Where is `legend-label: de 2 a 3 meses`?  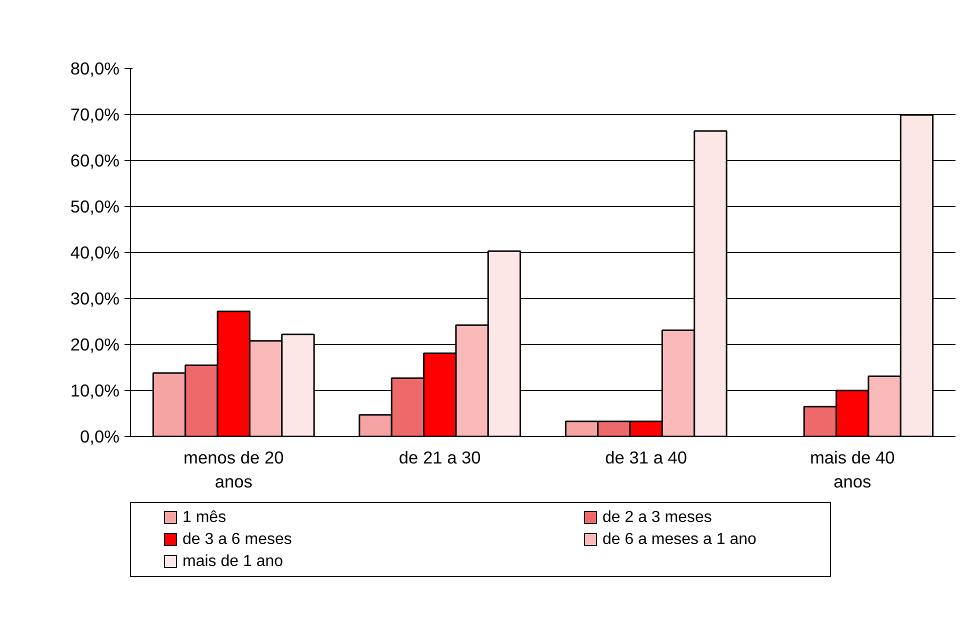 legend-label: de 2 a 3 meses is located at coordinates (657, 517).